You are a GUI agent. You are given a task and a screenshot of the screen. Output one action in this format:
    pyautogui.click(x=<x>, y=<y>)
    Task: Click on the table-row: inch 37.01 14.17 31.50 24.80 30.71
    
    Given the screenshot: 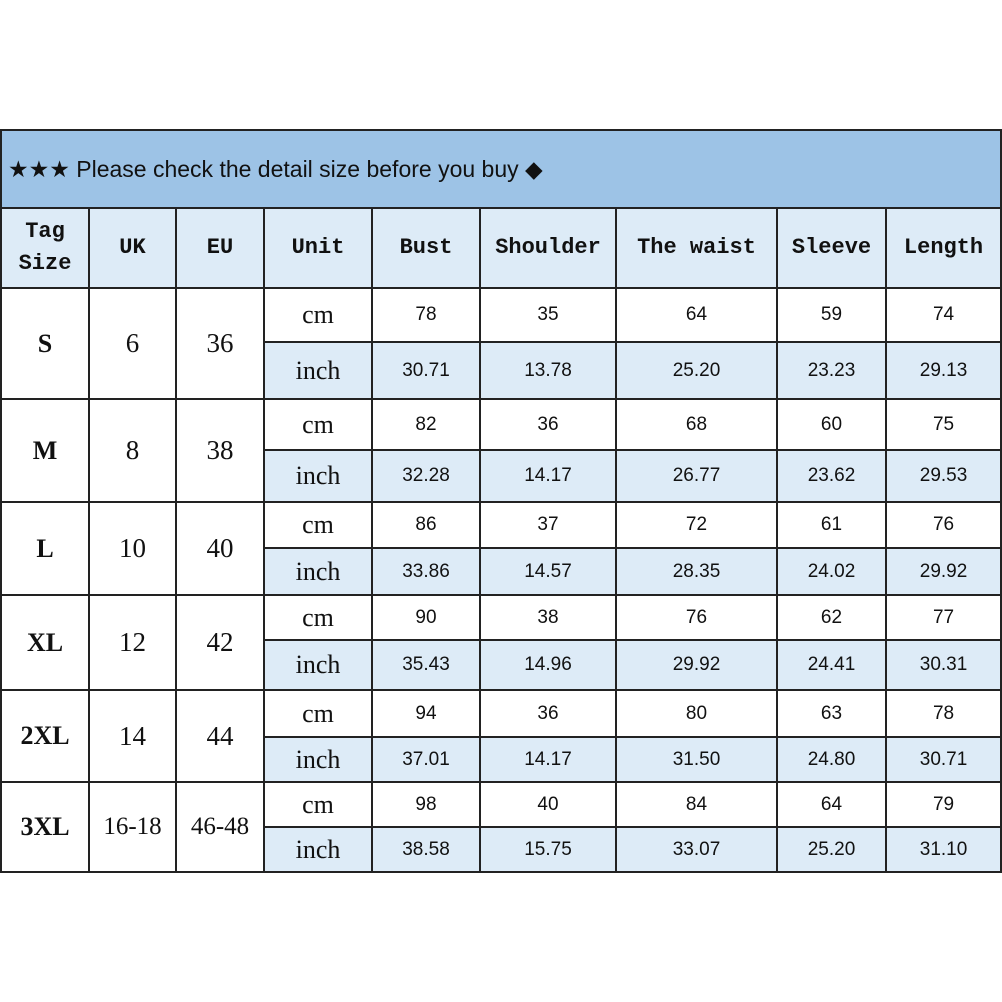 What is the action you would take?
    pyautogui.click(x=501, y=759)
    